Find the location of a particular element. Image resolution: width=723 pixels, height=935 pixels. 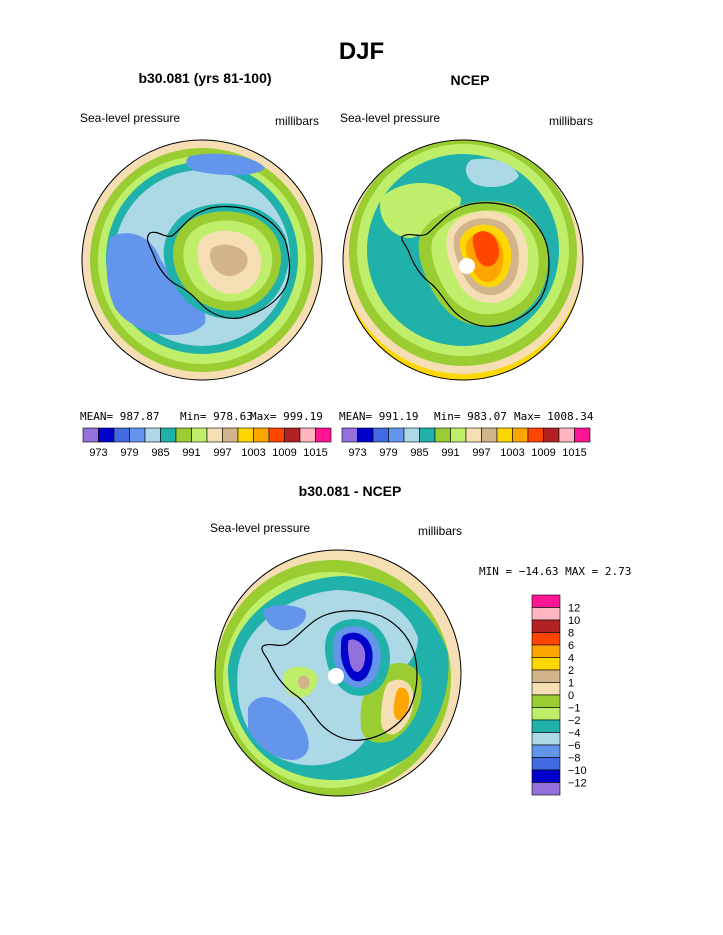

model-colorbar-tick-label: 979 is located at coordinates (129, 453).